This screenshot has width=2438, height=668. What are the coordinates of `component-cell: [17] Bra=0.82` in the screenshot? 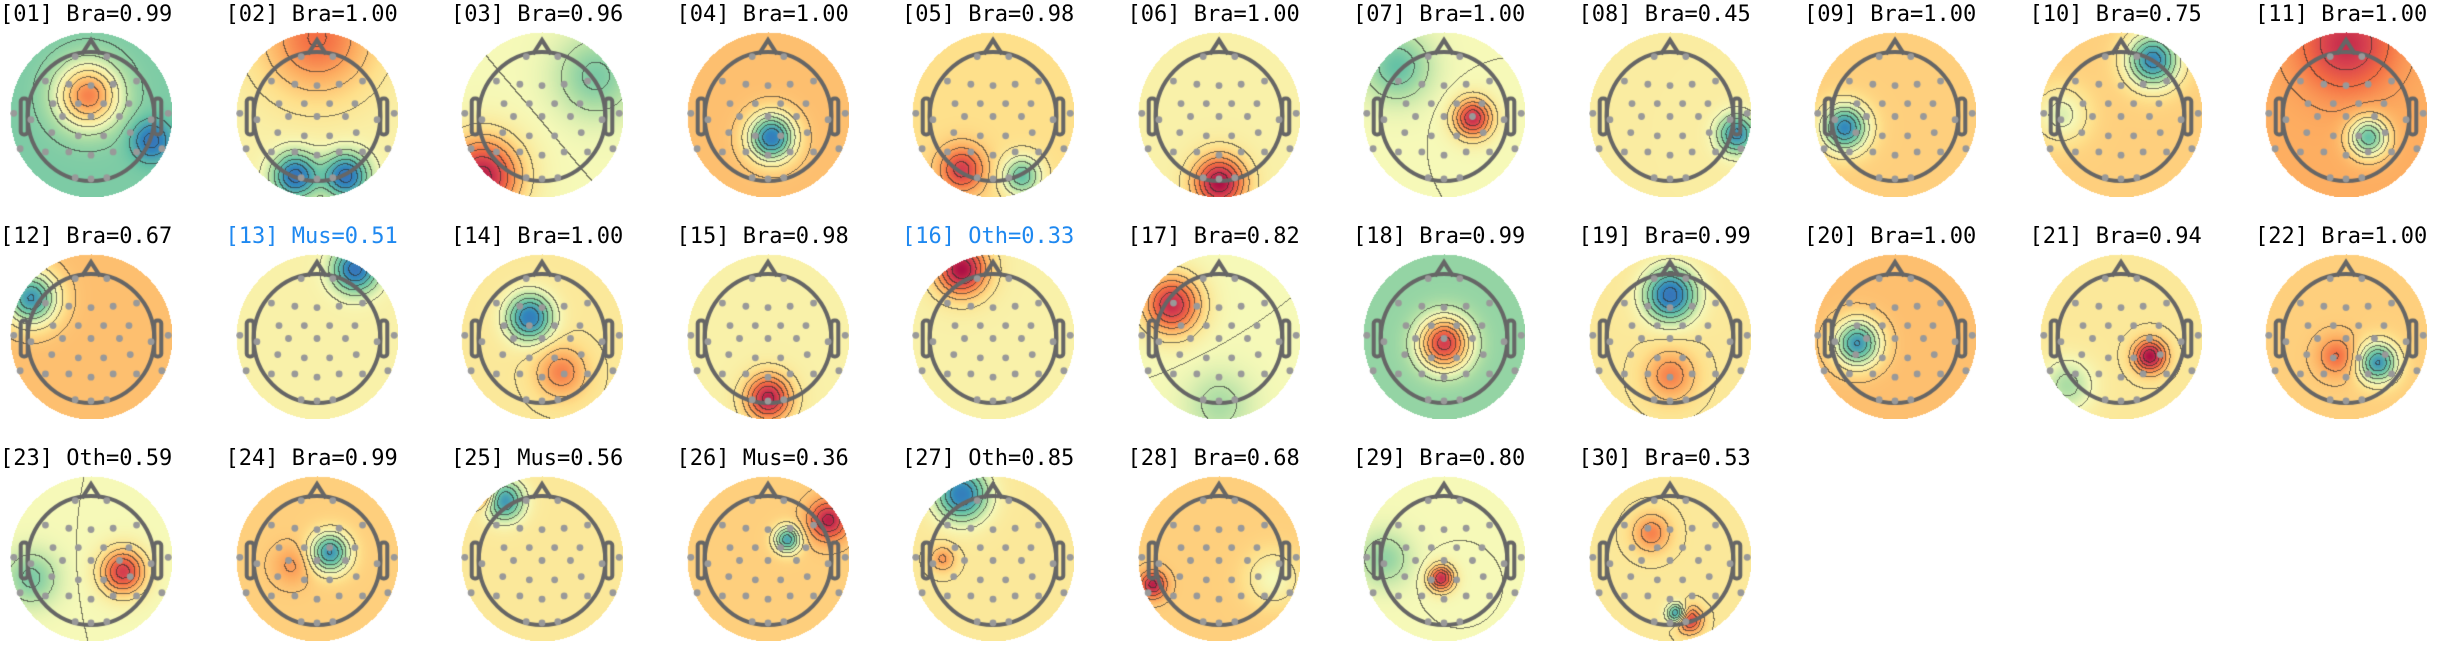 It's located at (1240, 335).